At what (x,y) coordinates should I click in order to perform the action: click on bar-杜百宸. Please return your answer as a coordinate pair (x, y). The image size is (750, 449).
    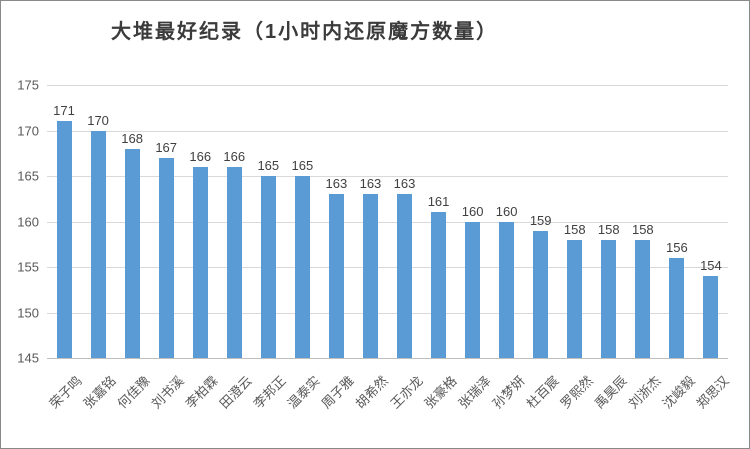
    Looking at the image, I should click on (541, 294).